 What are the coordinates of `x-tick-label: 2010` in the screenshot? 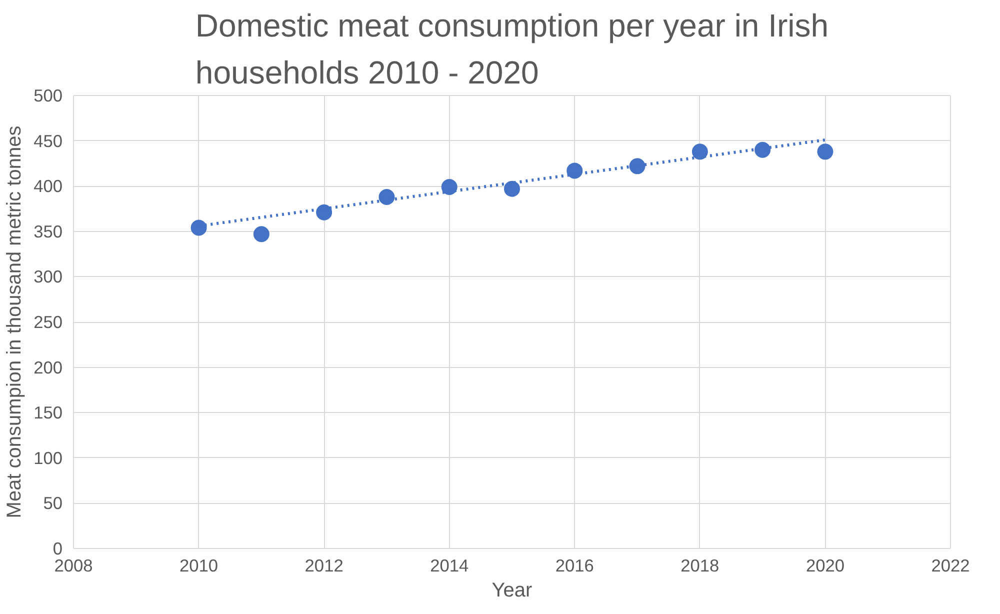 It's located at (199, 566).